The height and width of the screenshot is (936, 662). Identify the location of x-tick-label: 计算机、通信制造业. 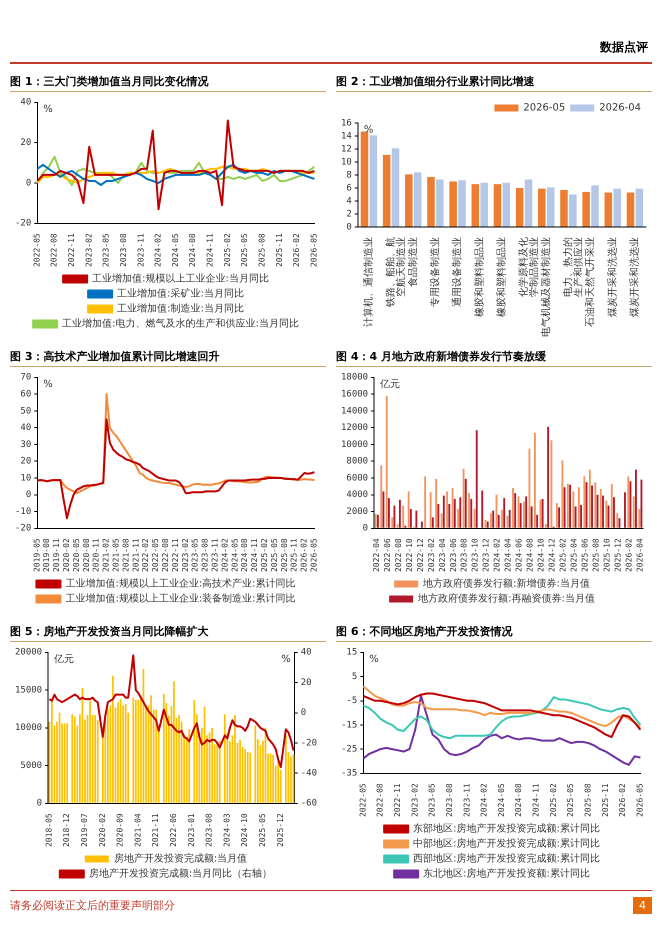
(368, 282).